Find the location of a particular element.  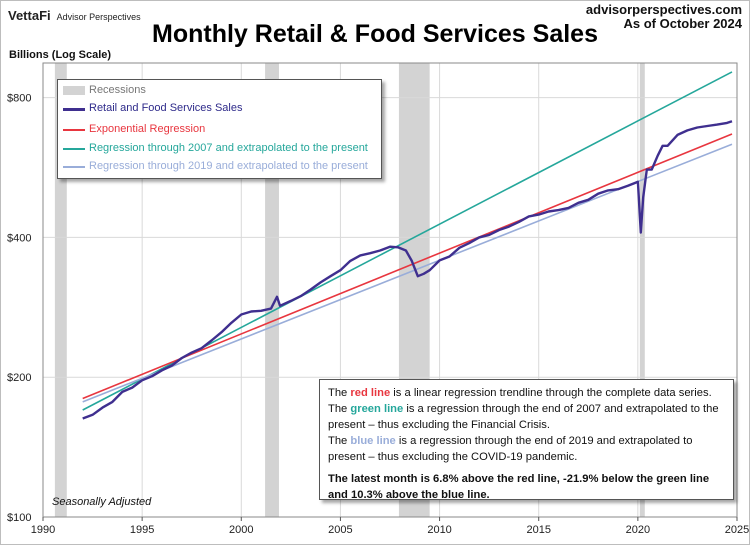

y-tick-label: $200 is located at coordinates (19, 378).